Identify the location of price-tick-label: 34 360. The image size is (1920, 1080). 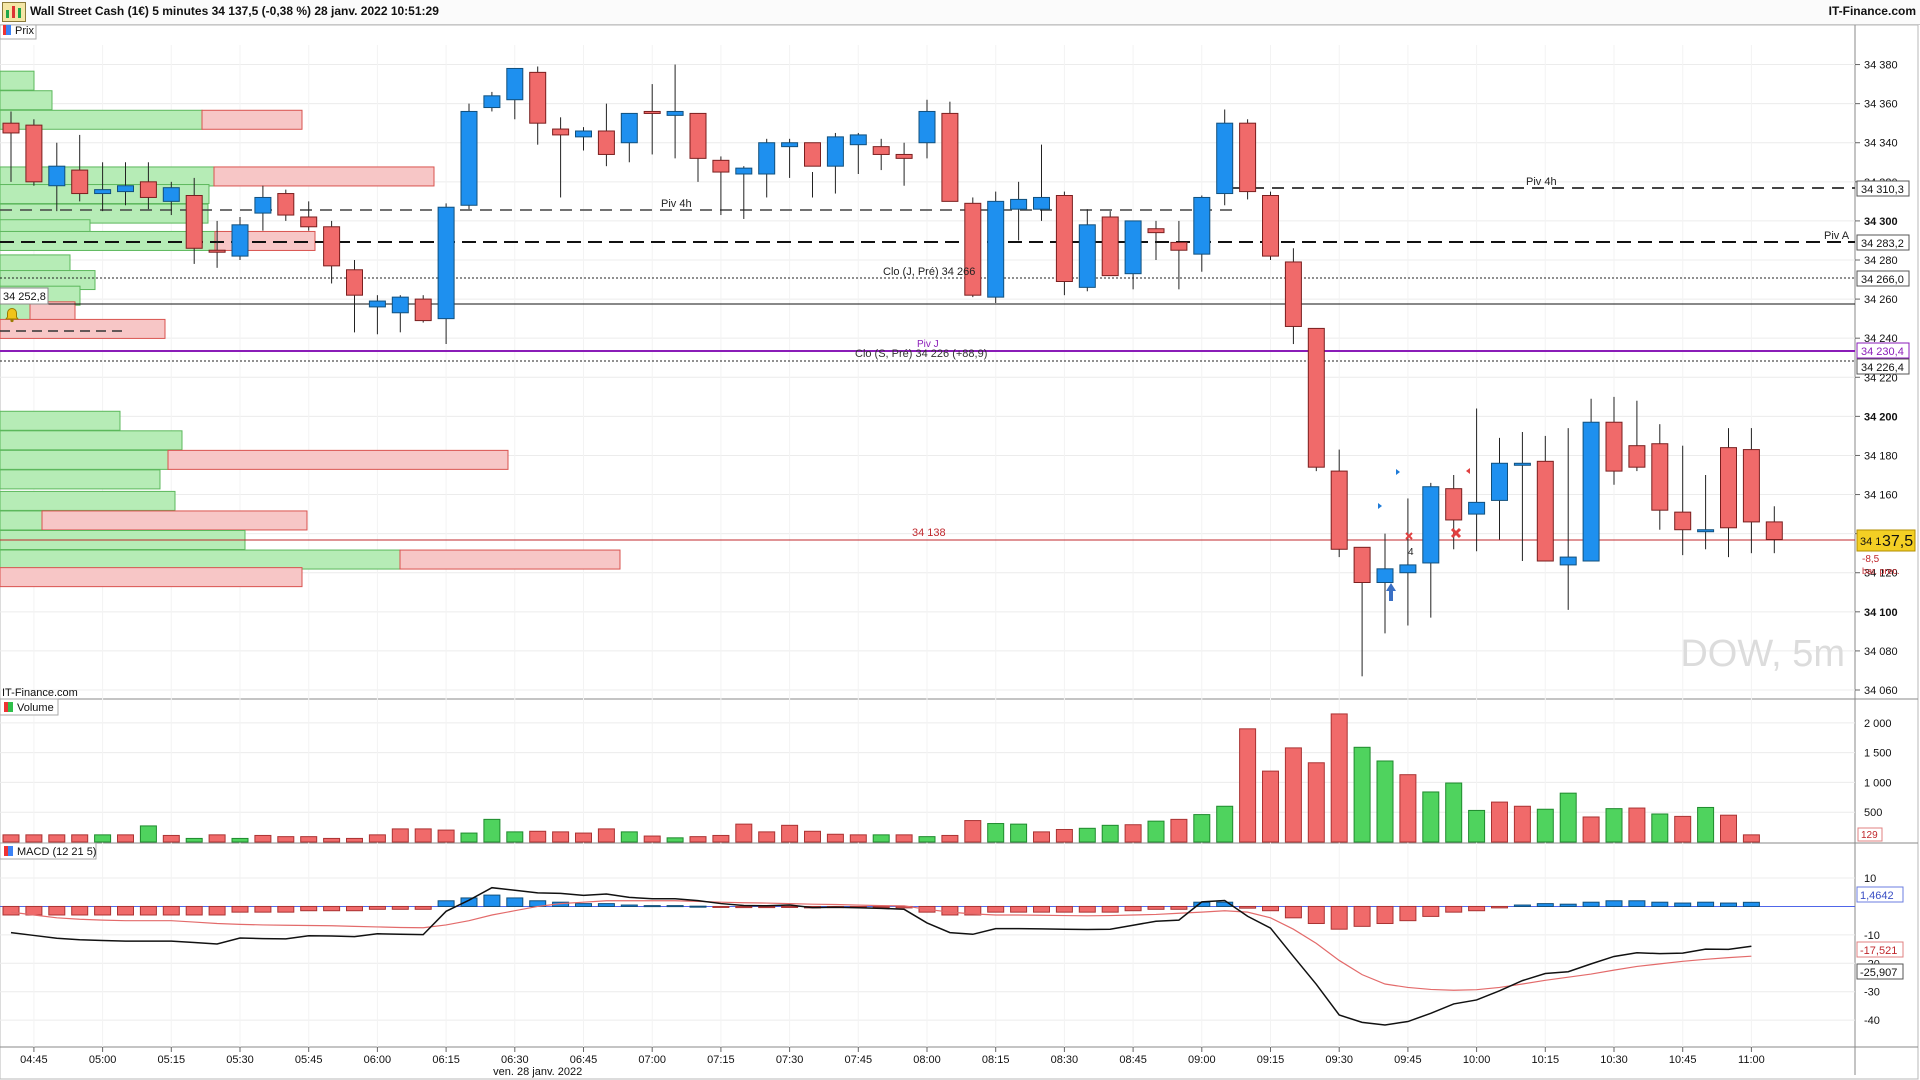
(1881, 105).